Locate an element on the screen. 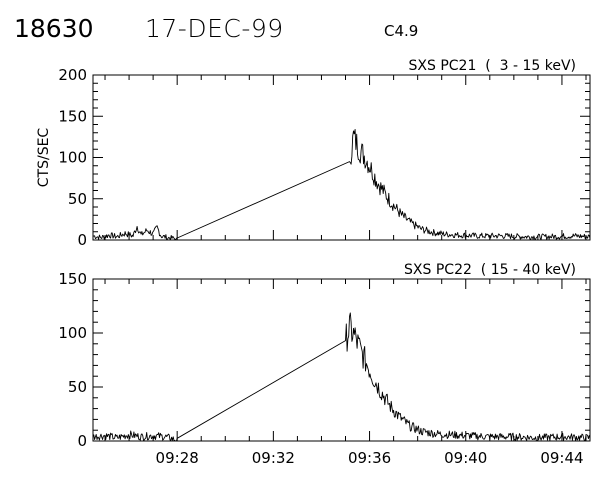 This screenshot has width=600, height=480. flare-class: C4.9 is located at coordinates (401, 31).